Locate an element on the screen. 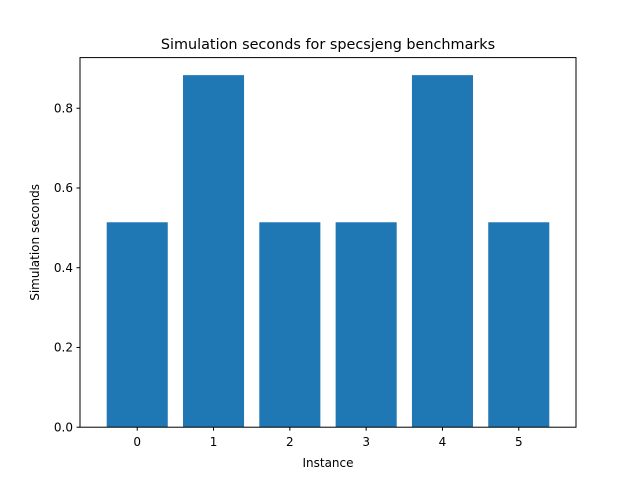  x-axis-ticks: 0 1 2 3 4 5 is located at coordinates (328, 438).